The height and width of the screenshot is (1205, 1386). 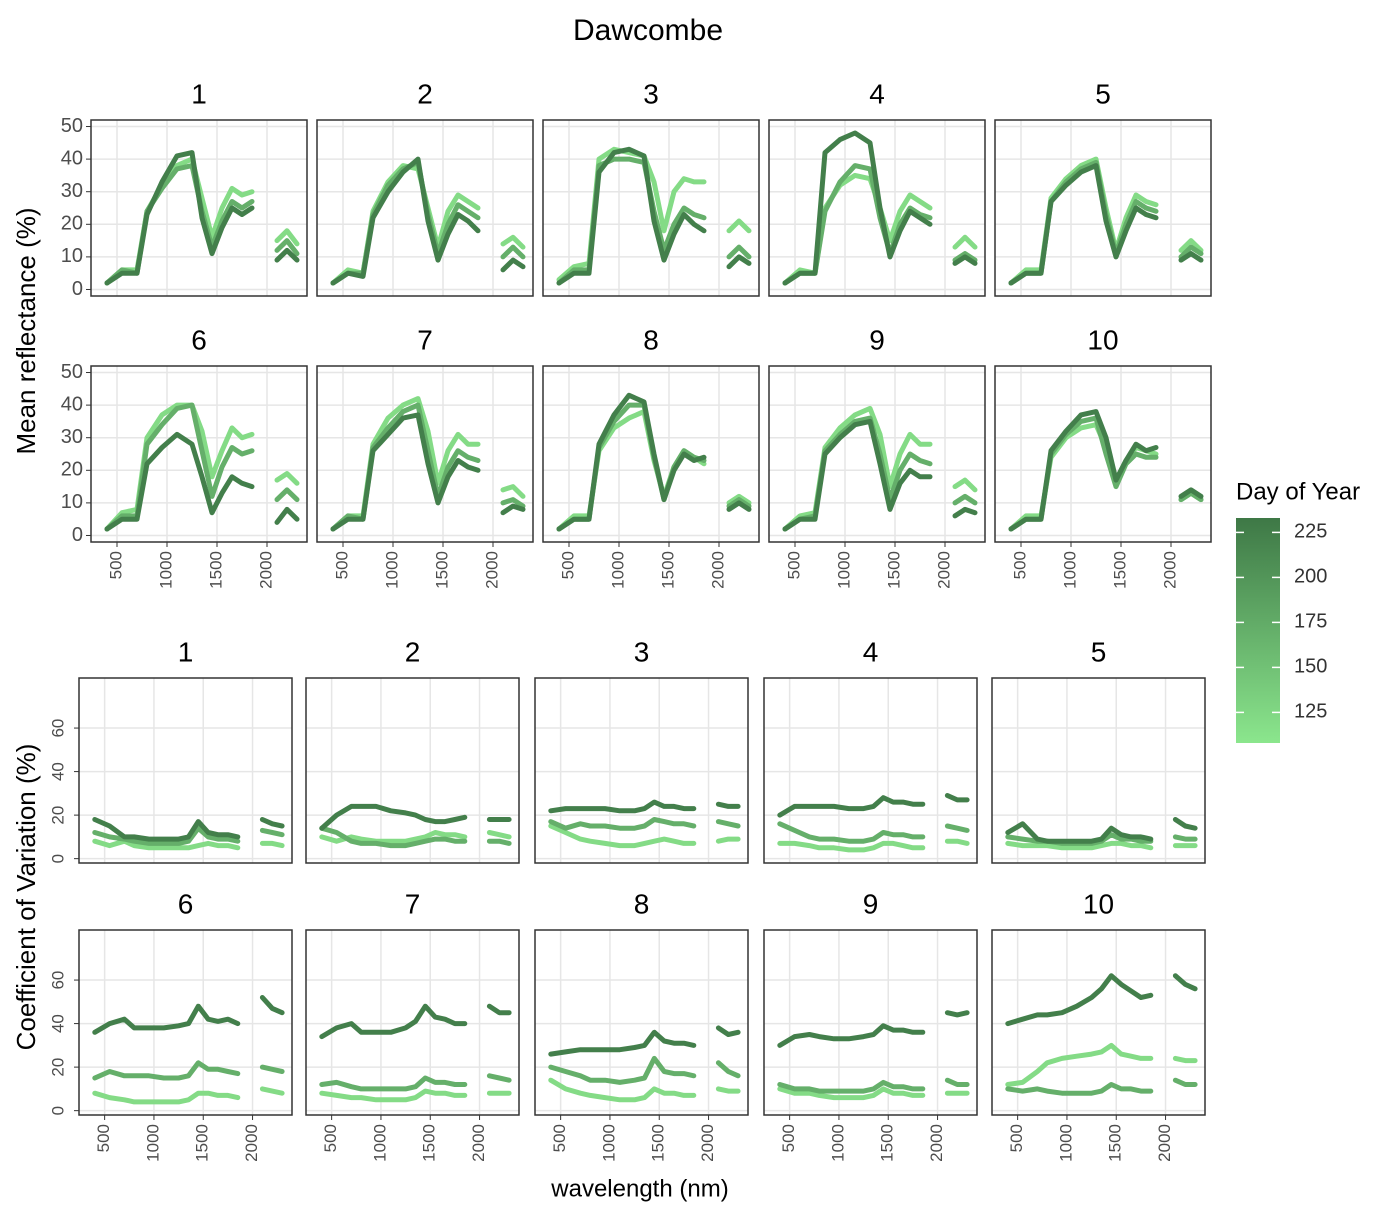 What do you see at coordinates (72, 126) in the screenshot?
I see `y-tick-label: 50` at bounding box center [72, 126].